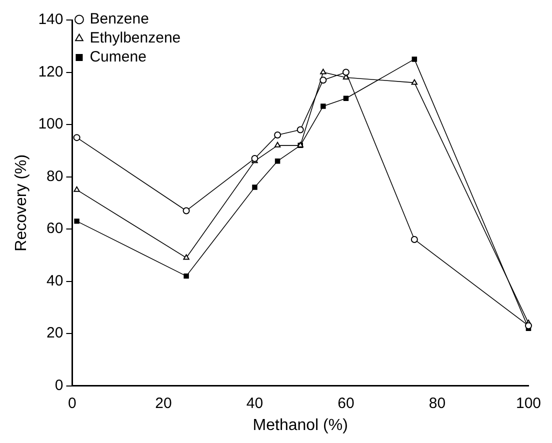 The width and height of the screenshot is (552, 443). Describe the element at coordinates (55, 333) in the screenshot. I see `y-tick-label: 20` at that location.